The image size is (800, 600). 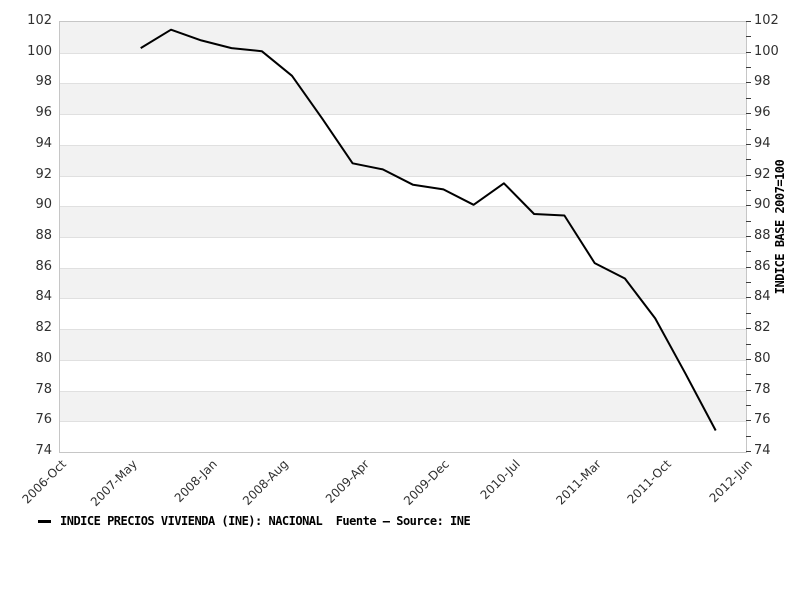 I want to click on right-axis-title: INDICE BASE 2007=100, so click(x=780, y=227).